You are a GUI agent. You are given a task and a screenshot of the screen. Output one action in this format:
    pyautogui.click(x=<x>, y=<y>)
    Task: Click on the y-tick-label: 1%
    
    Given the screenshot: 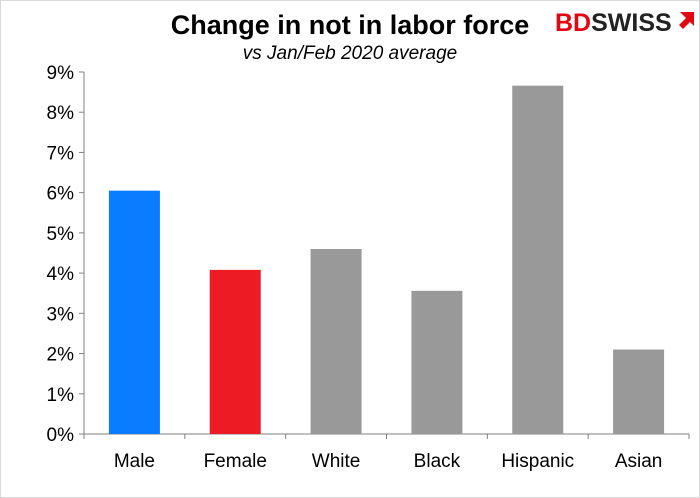 What is the action you would take?
    pyautogui.click(x=61, y=395)
    